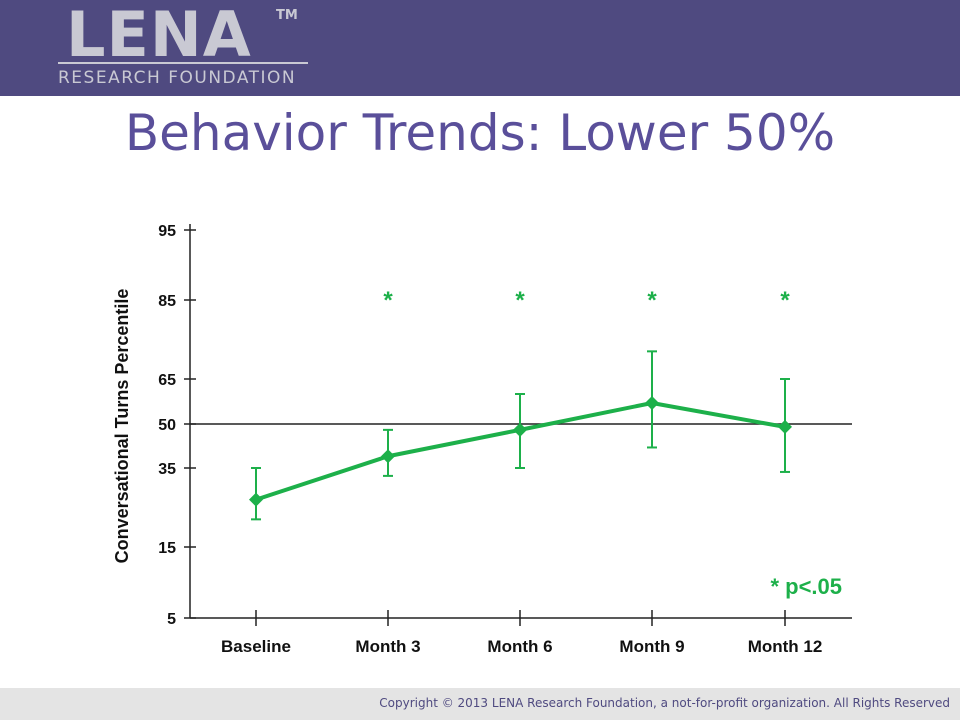  Describe the element at coordinates (159, 35) in the screenshot. I see `lena-logo: LENA` at that location.